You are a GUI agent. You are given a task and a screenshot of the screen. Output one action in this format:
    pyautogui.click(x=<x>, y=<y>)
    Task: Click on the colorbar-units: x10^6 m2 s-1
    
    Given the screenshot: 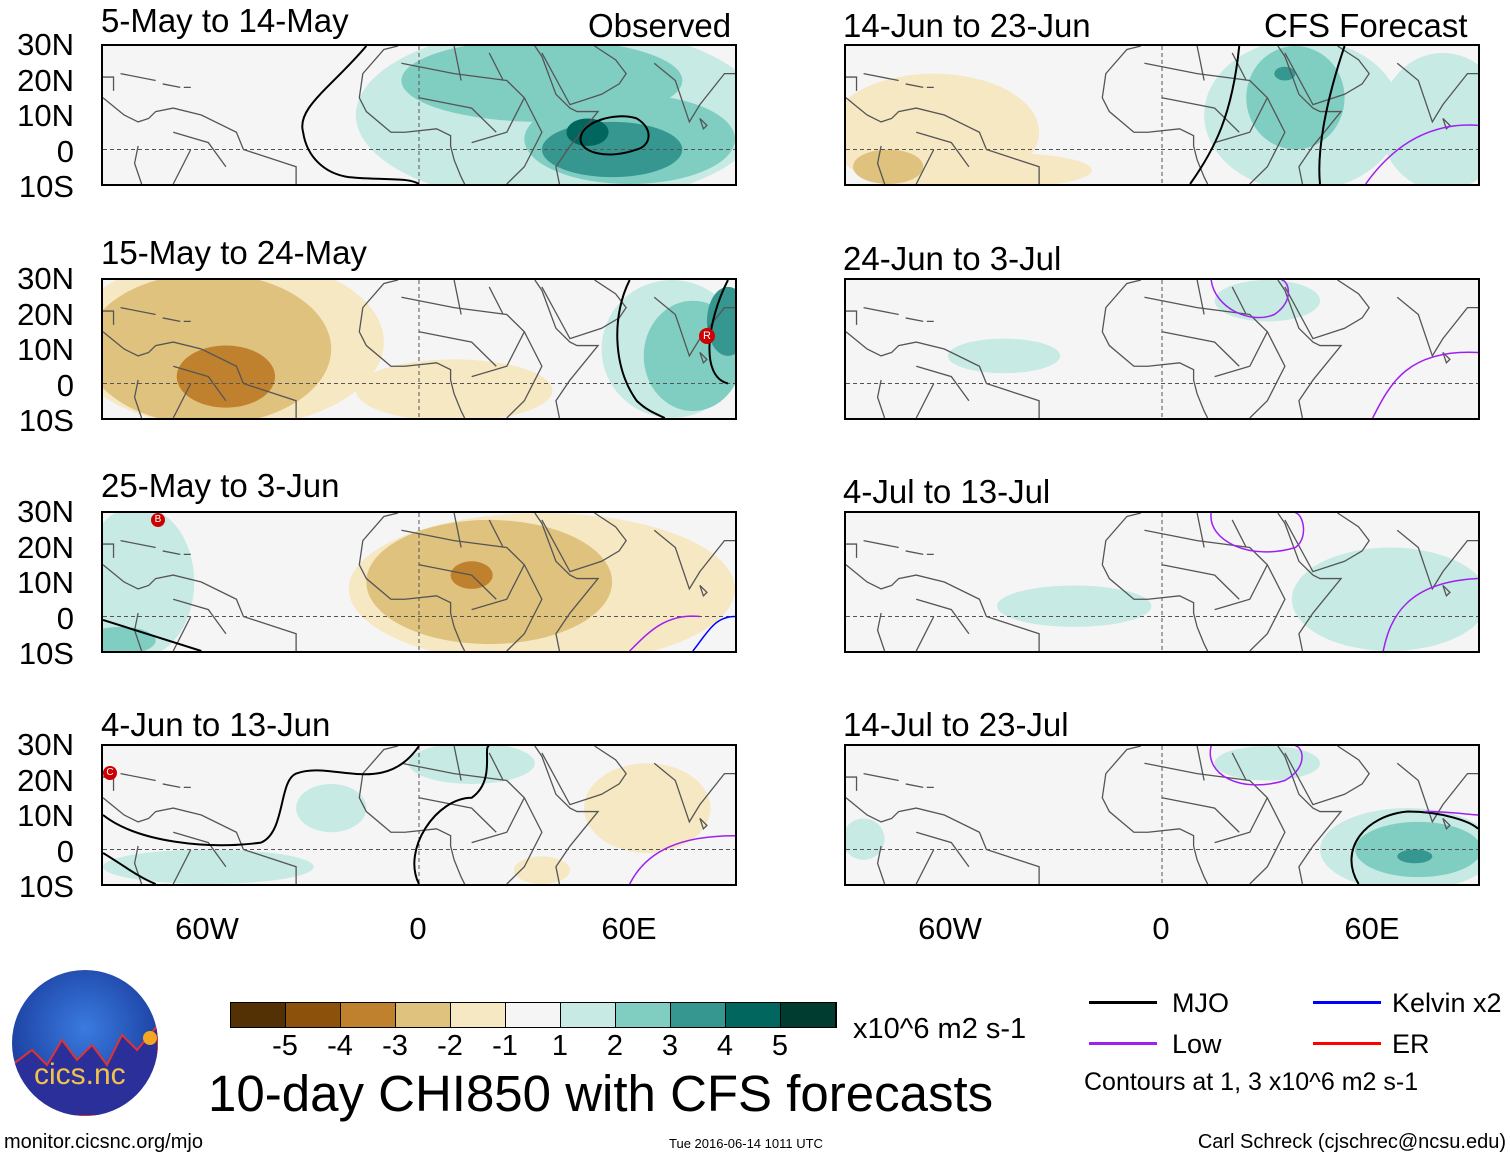 What is the action you would take?
    pyautogui.click(x=940, y=1029)
    